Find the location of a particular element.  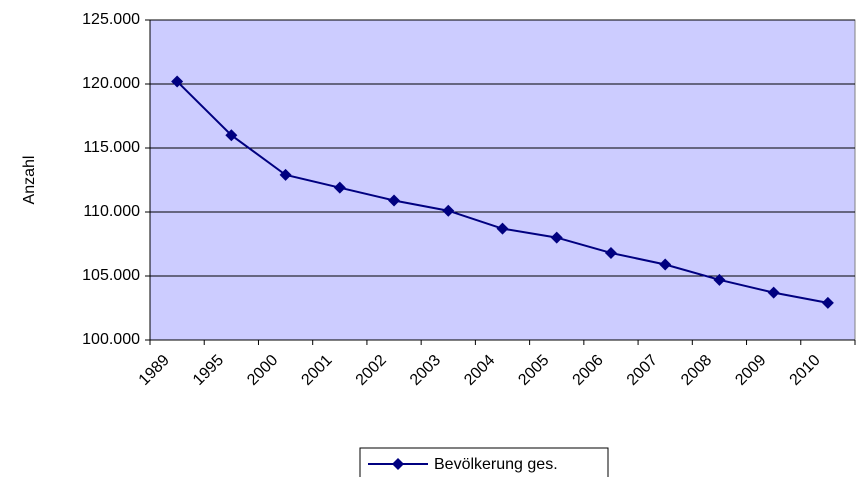

x-tick-label: 2001 is located at coordinates (316, 370).